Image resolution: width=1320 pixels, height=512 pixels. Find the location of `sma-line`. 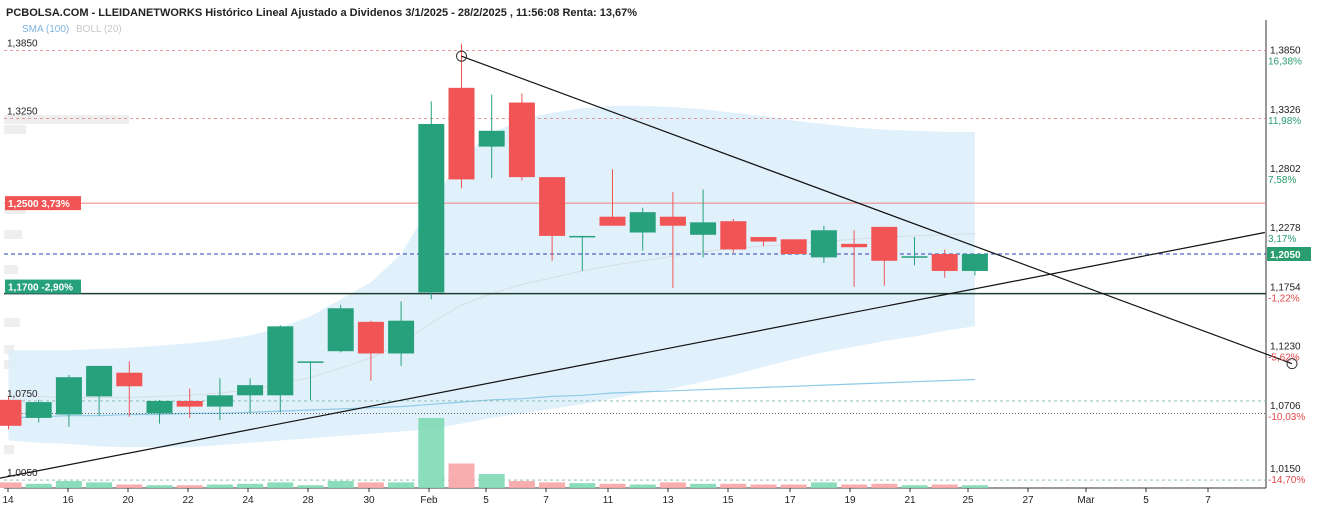

sma-line is located at coordinates (491, 398).